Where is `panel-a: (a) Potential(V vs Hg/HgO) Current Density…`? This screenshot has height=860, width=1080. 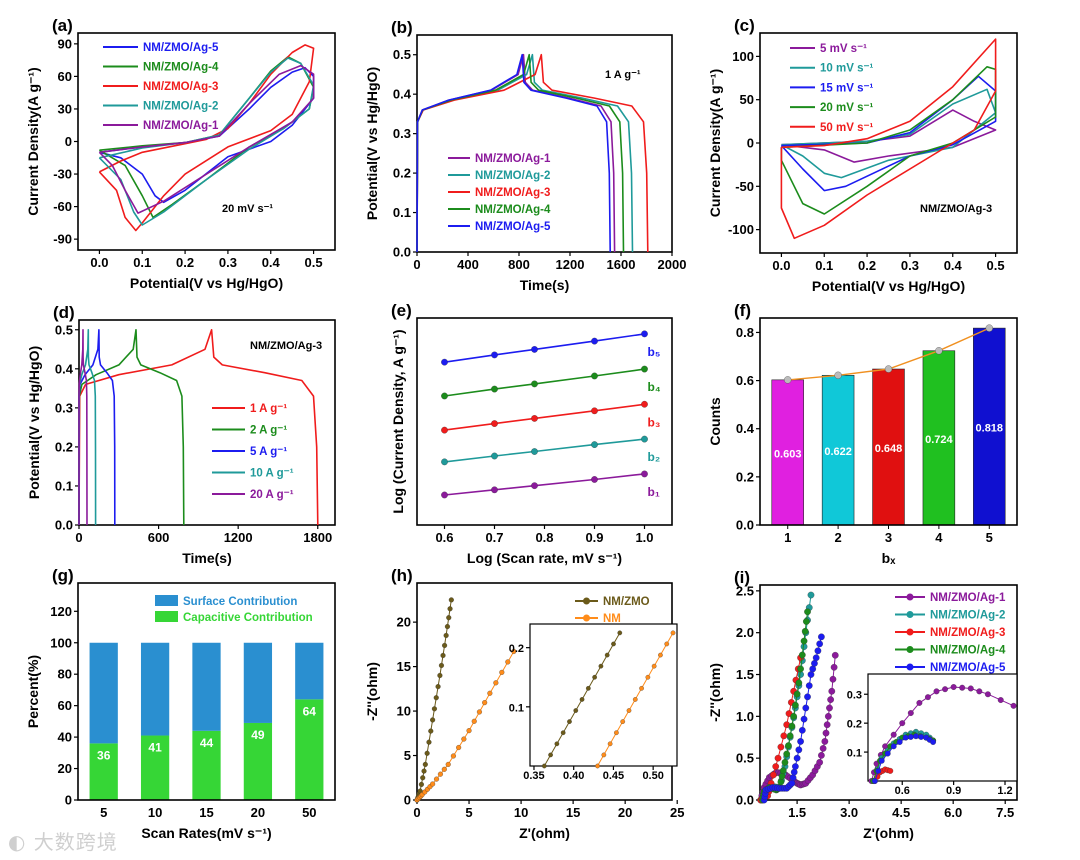 panel-a: (a) Potential(V vs Hg/HgO) Current Density… is located at coordinates (180, 153).